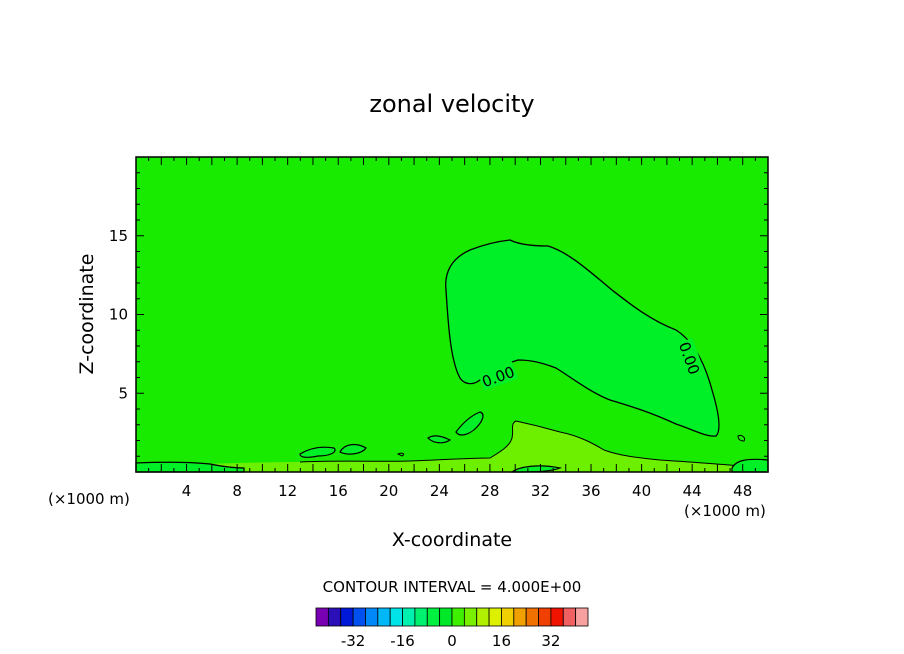  Describe the element at coordinates (452, 641) in the screenshot. I see `colorbar-label: 0` at that location.